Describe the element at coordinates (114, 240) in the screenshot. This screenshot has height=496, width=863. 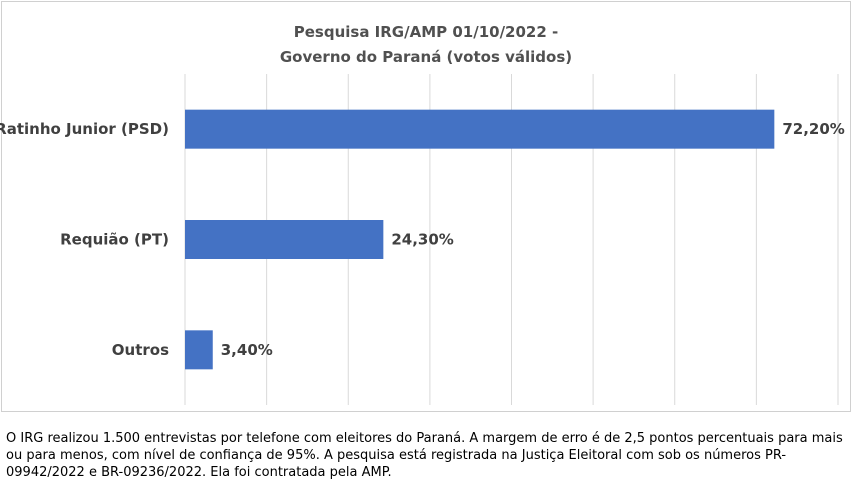
I see `category-label: Requião (PT)` at that location.